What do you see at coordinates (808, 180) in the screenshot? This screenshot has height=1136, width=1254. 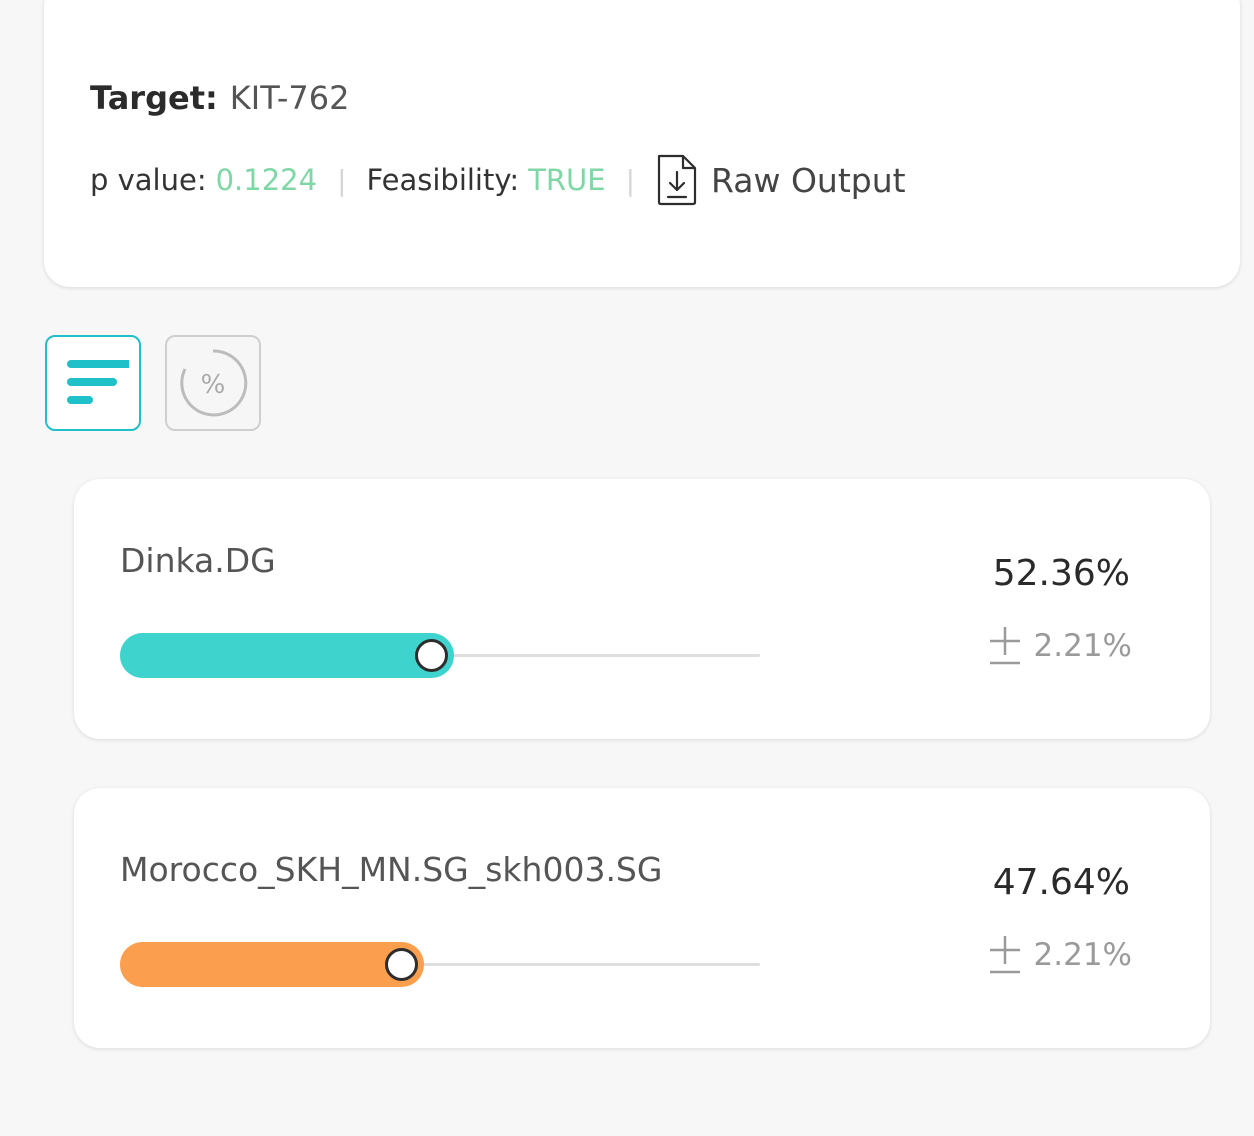 I see `raw-output-label: Raw Output` at bounding box center [808, 180].